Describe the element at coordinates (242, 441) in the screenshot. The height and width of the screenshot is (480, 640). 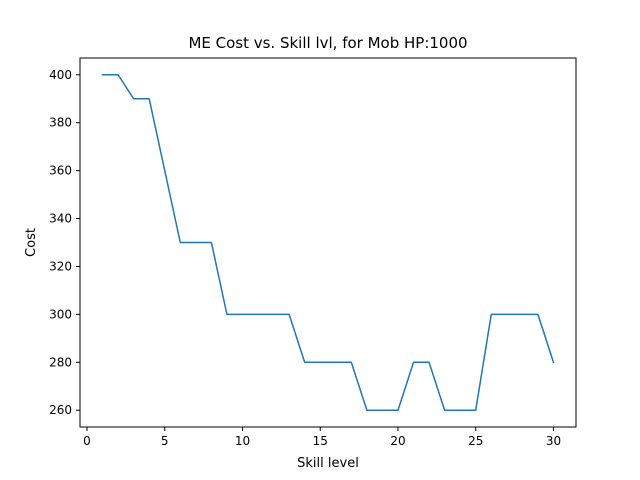
I see `x-tick-label: 10` at that location.